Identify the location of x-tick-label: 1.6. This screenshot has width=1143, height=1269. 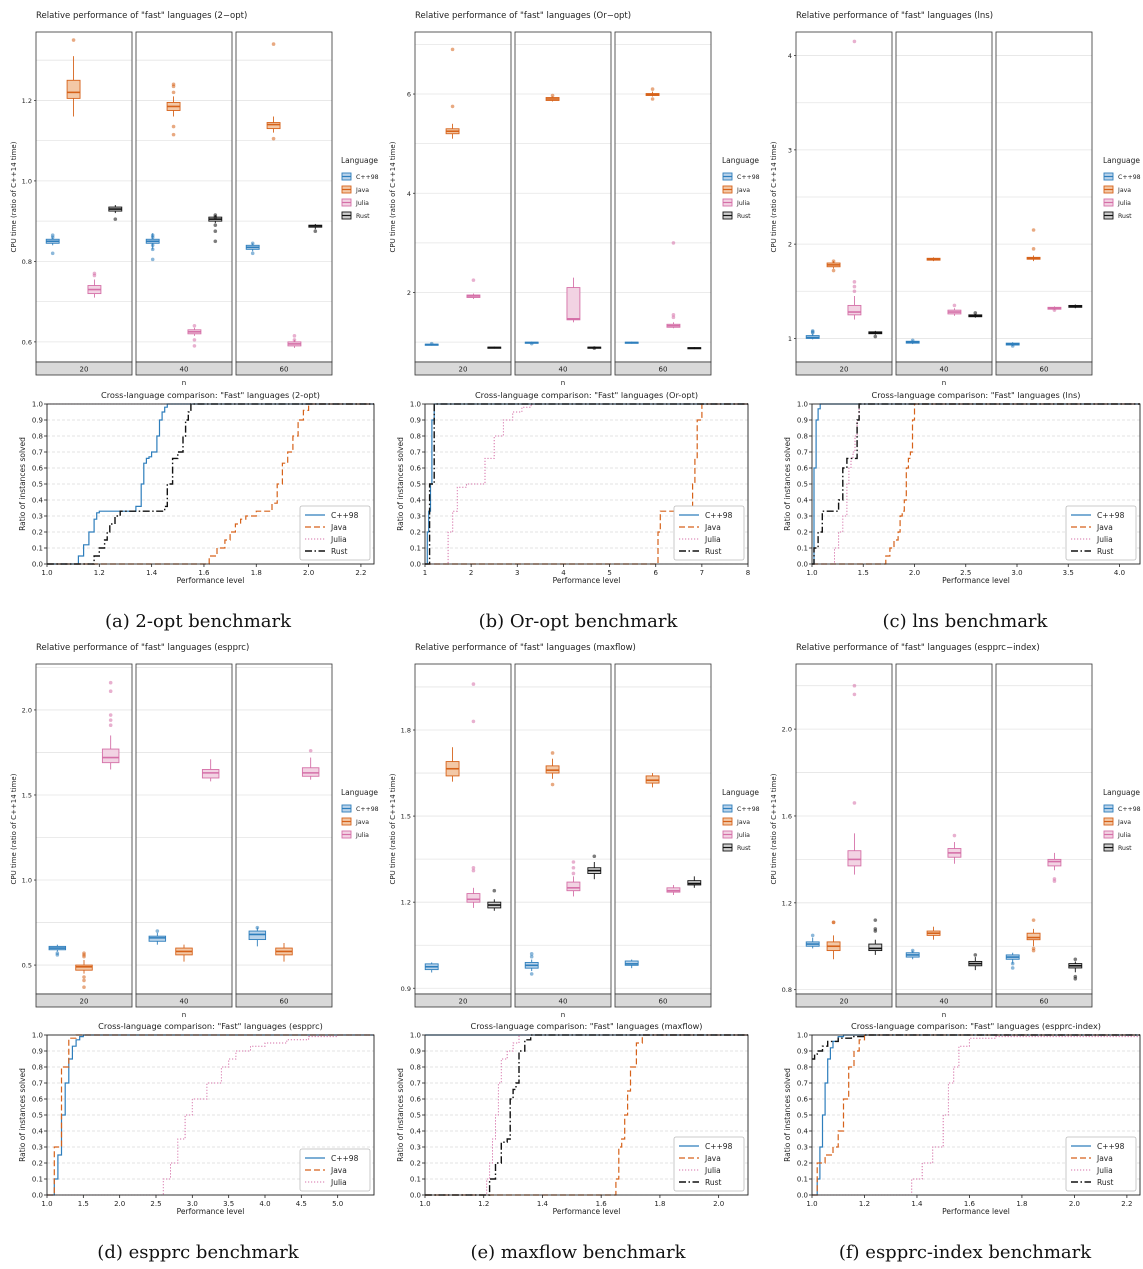
(204, 573).